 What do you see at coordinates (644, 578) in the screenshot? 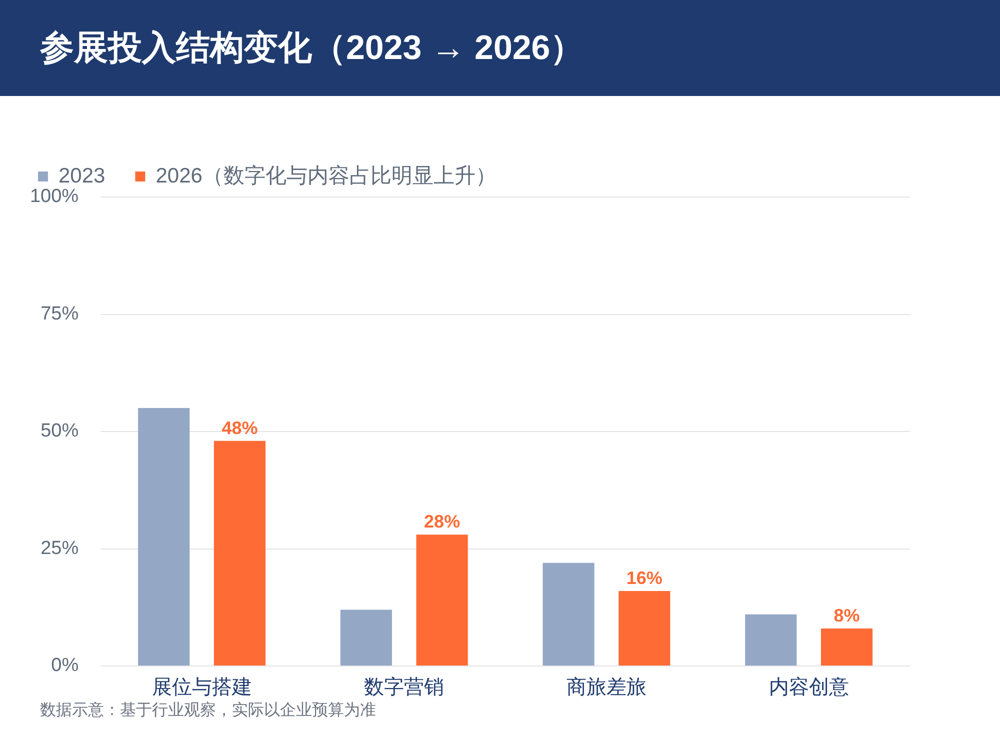
I see `data-label: 16%` at bounding box center [644, 578].